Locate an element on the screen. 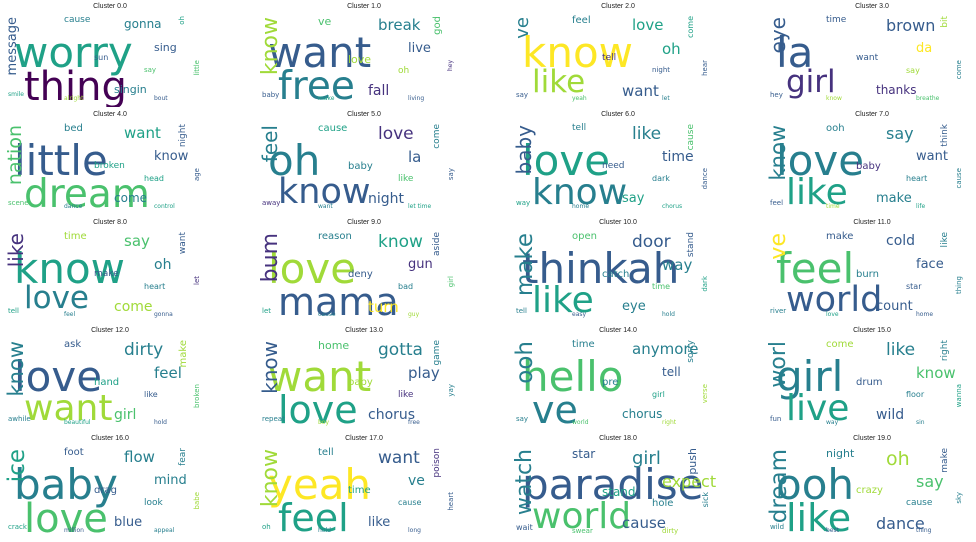 The image size is (976, 542). cloud-word: guy is located at coordinates (414, 314).